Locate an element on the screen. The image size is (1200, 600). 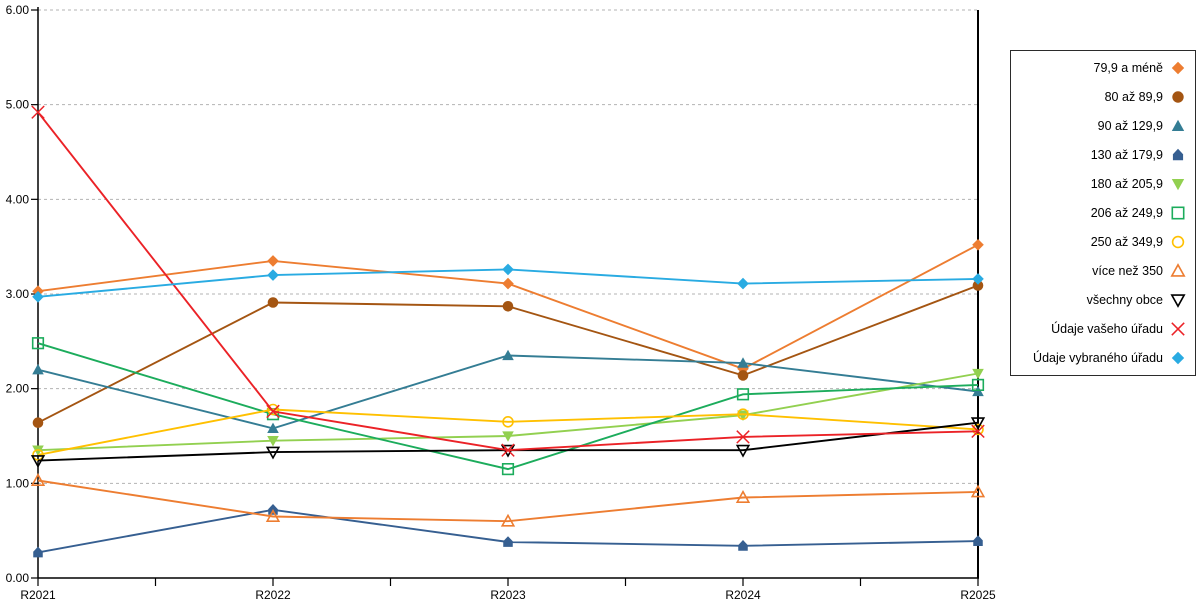
legend-marker-triangle-down-filled is located at coordinates (1178, 185).